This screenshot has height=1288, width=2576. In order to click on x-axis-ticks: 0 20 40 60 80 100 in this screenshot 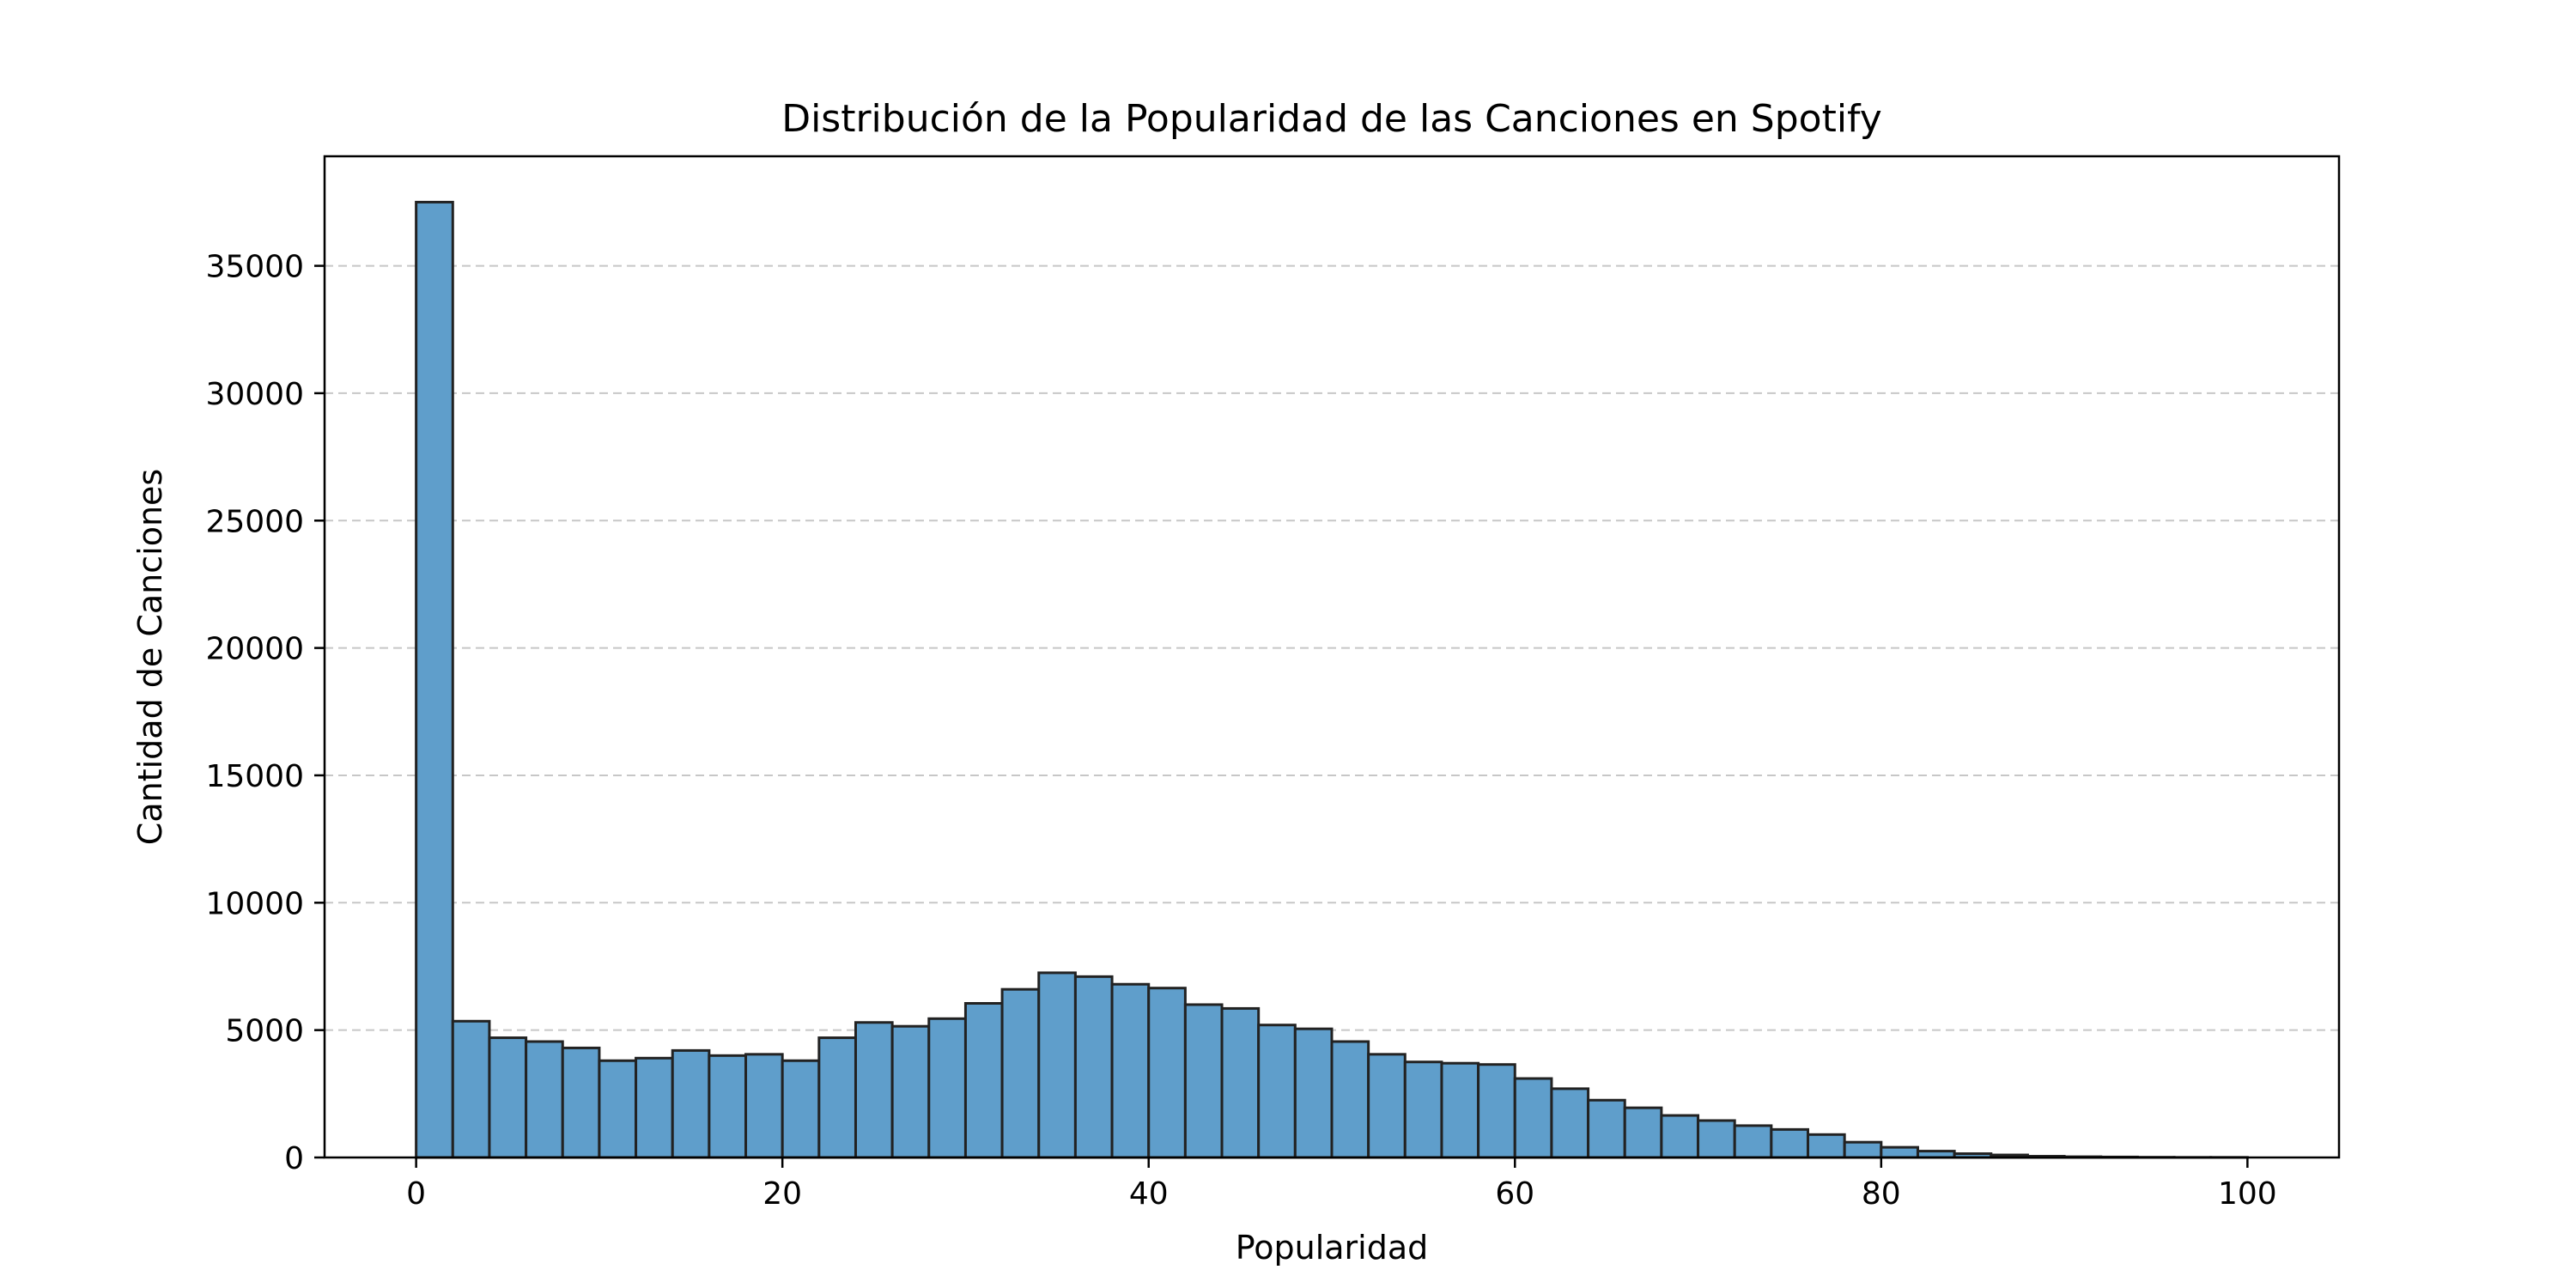, I will do `click(1341, 1184)`.